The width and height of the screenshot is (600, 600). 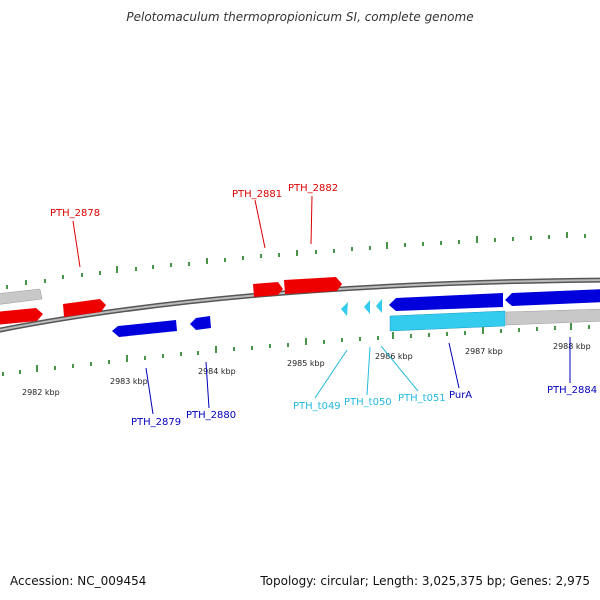 I want to click on gene-label-PTH-2878: PTH_2878, so click(x=75, y=213).